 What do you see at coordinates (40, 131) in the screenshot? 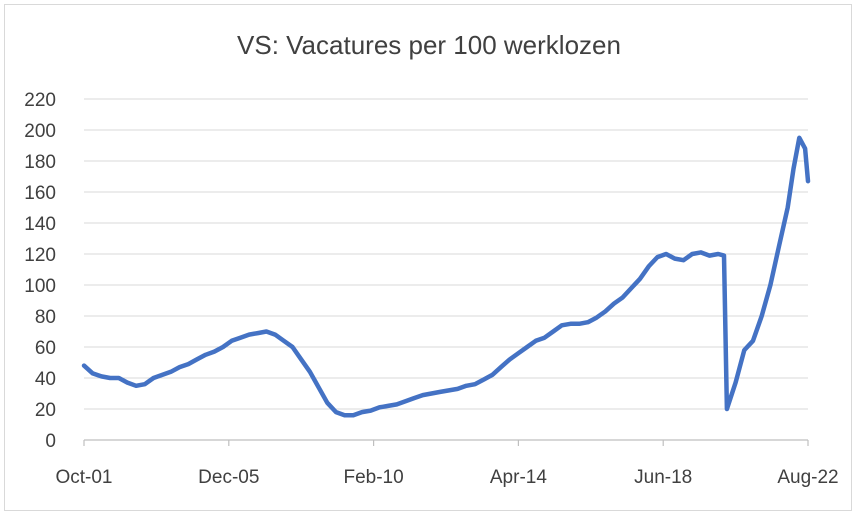
I see `y-tick-label: 200` at bounding box center [40, 131].